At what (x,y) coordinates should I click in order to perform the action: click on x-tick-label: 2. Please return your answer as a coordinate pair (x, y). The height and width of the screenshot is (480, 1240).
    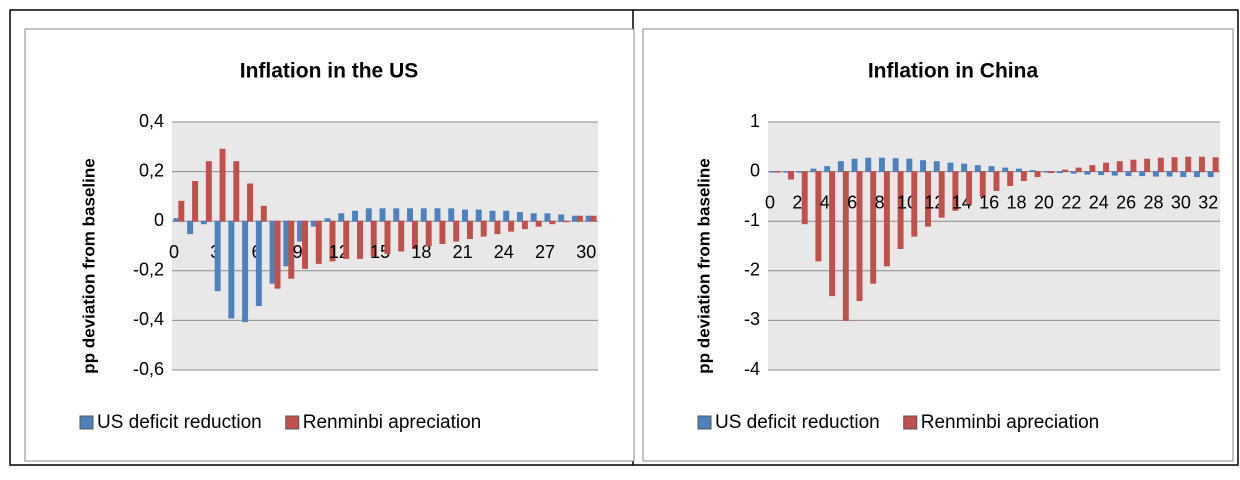
    Looking at the image, I should click on (797, 202).